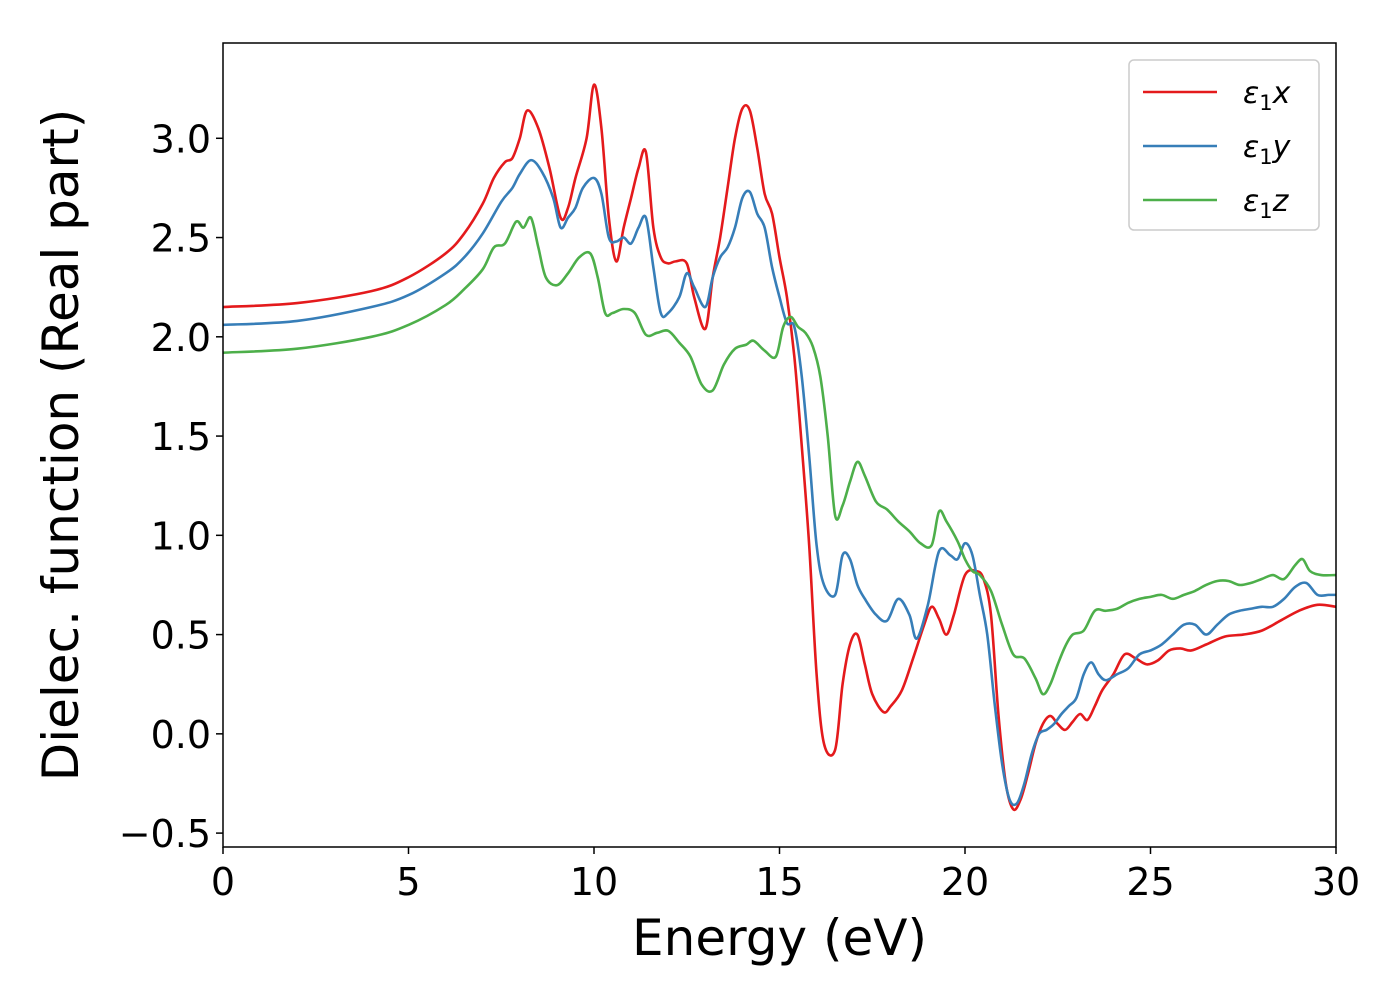 Image resolution: width=1400 pixels, height=1000 pixels. I want to click on legend-box, so click(1224, 145).